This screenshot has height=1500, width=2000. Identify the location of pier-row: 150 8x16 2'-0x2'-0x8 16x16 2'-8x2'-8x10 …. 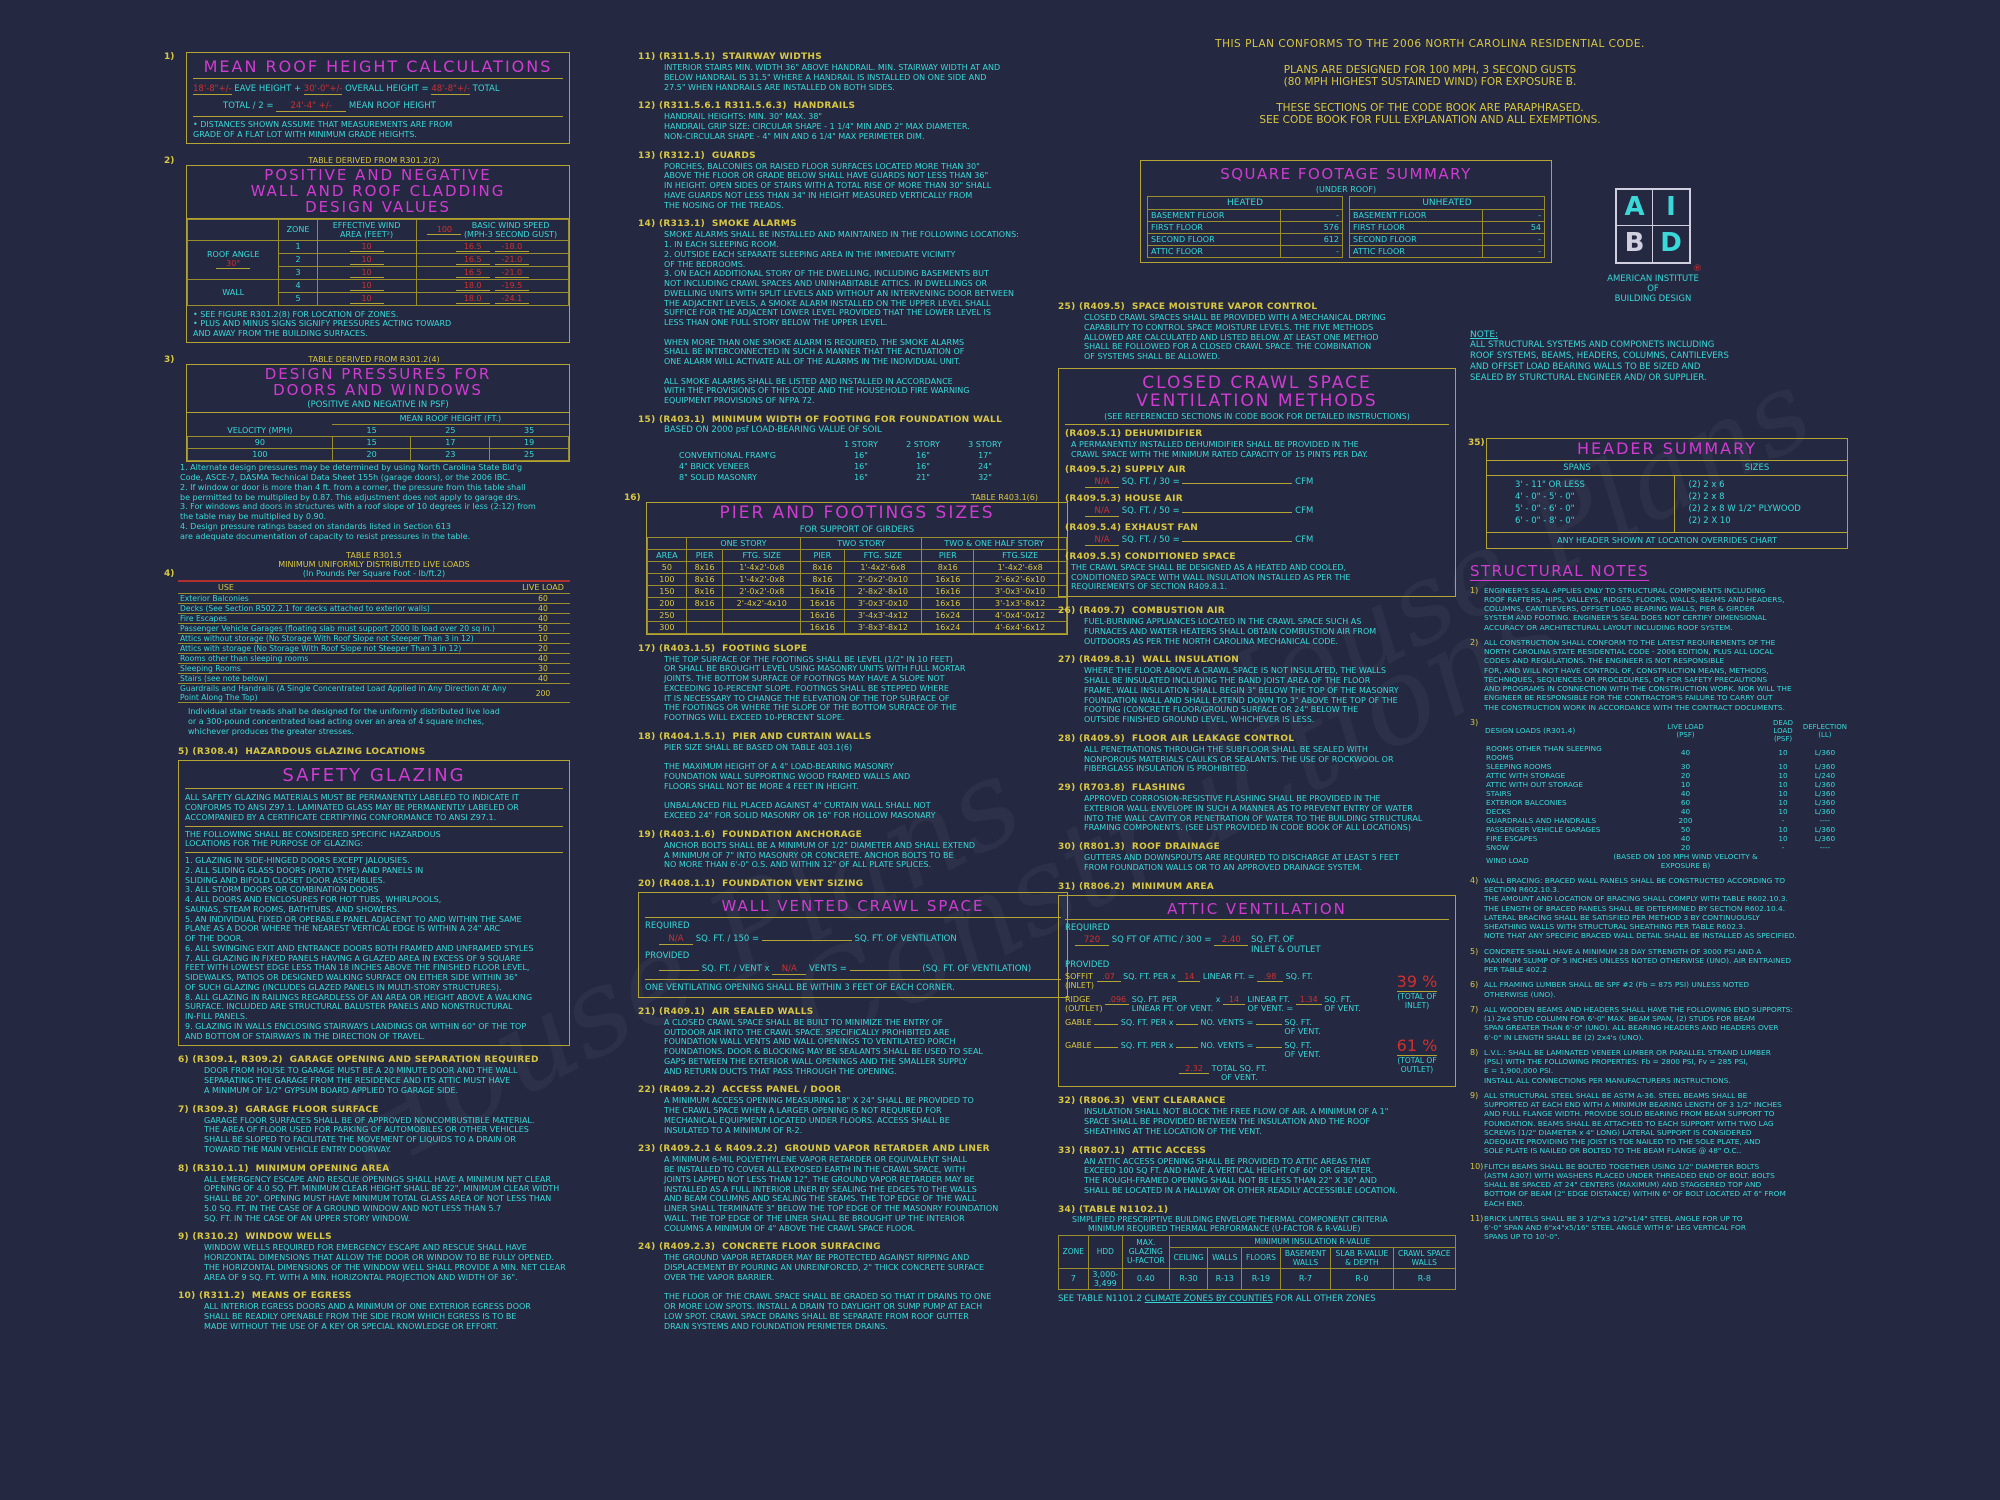
(857, 591).